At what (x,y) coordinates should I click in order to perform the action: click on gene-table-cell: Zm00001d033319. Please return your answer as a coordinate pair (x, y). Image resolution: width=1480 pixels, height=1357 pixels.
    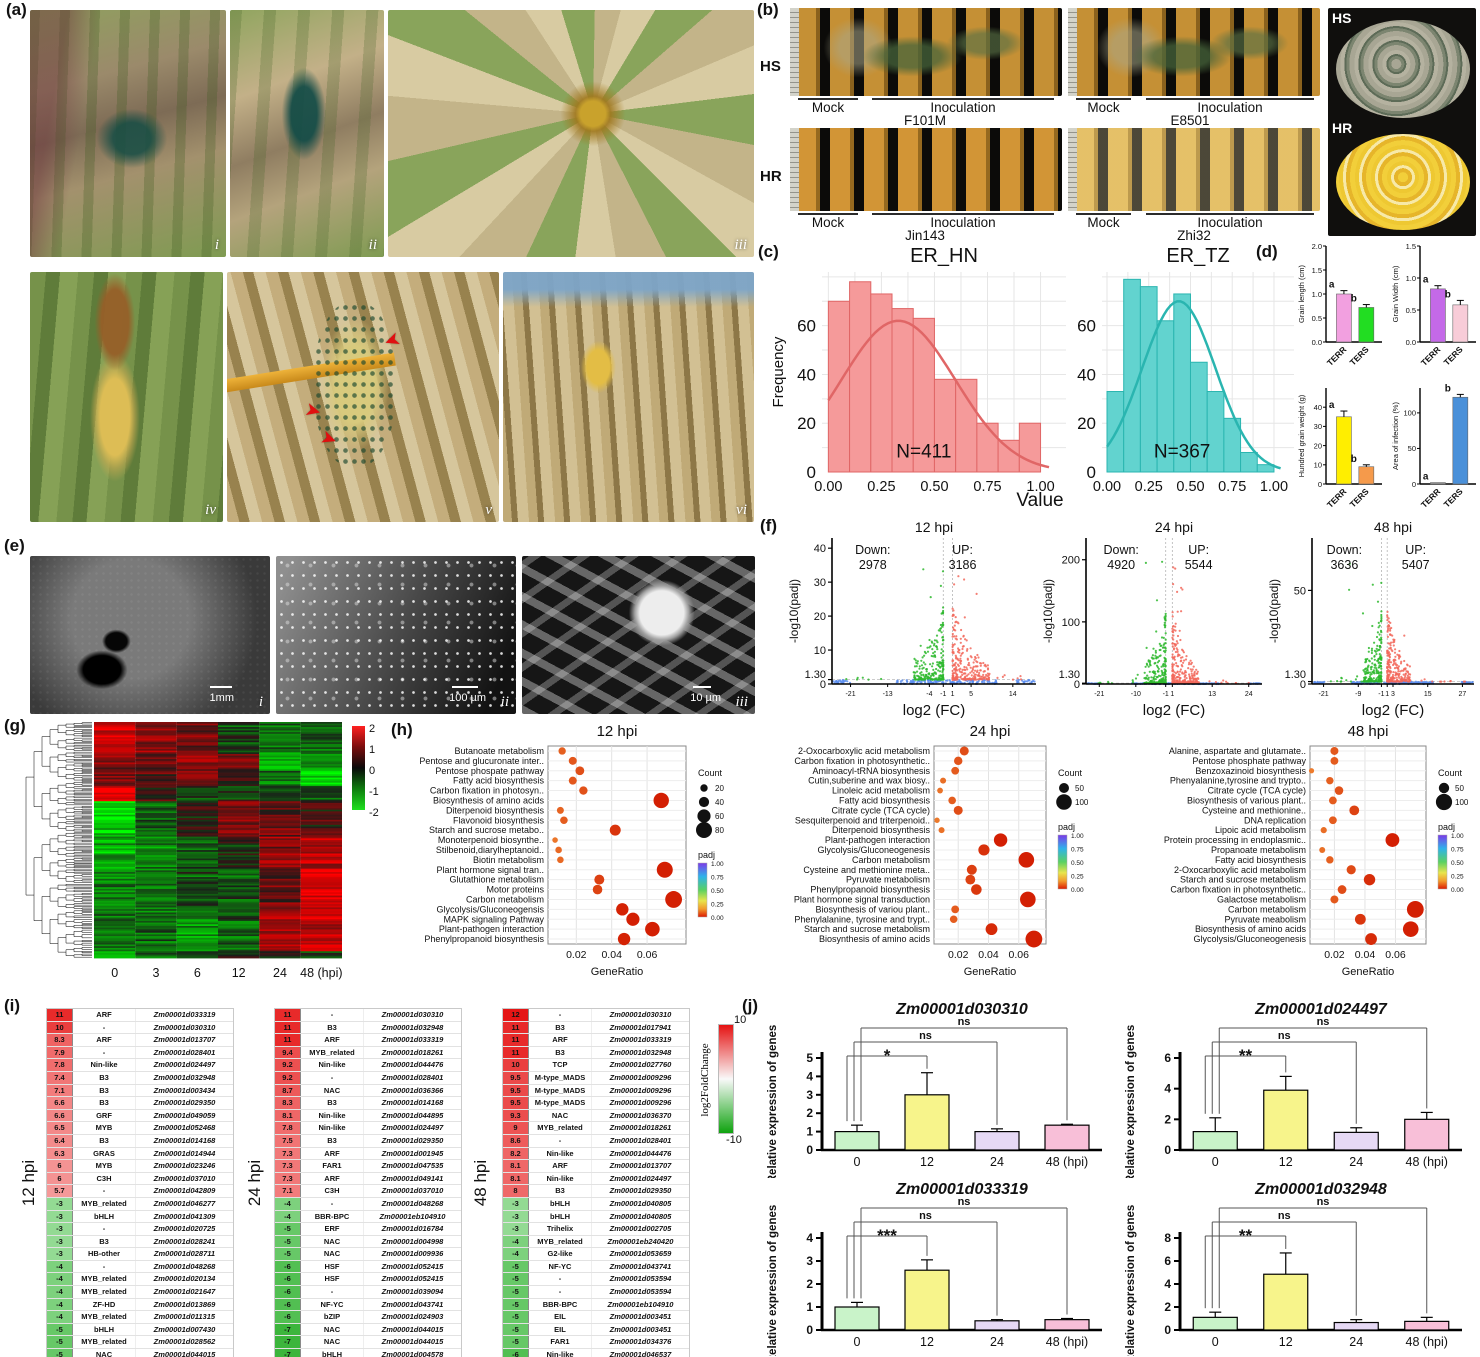
    Looking at the image, I should click on (640, 1040).